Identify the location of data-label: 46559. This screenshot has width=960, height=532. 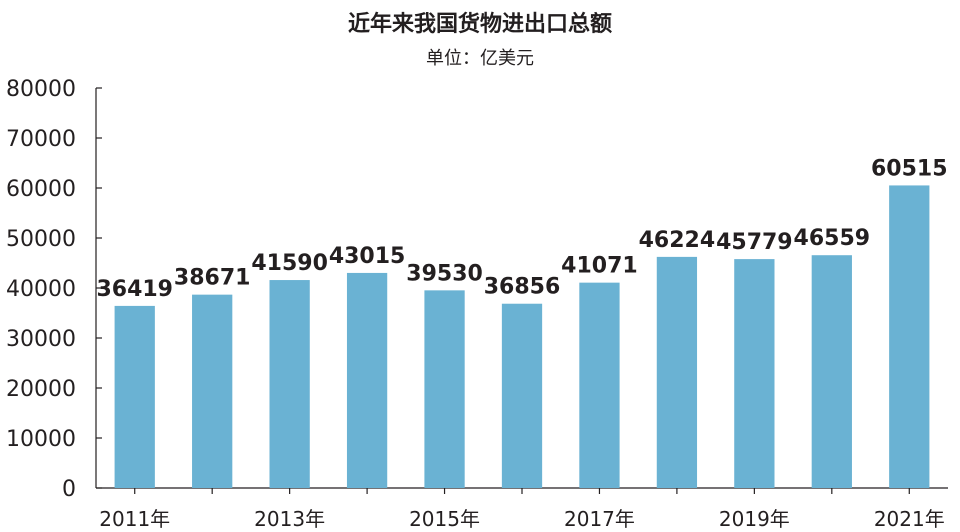
(832, 238).